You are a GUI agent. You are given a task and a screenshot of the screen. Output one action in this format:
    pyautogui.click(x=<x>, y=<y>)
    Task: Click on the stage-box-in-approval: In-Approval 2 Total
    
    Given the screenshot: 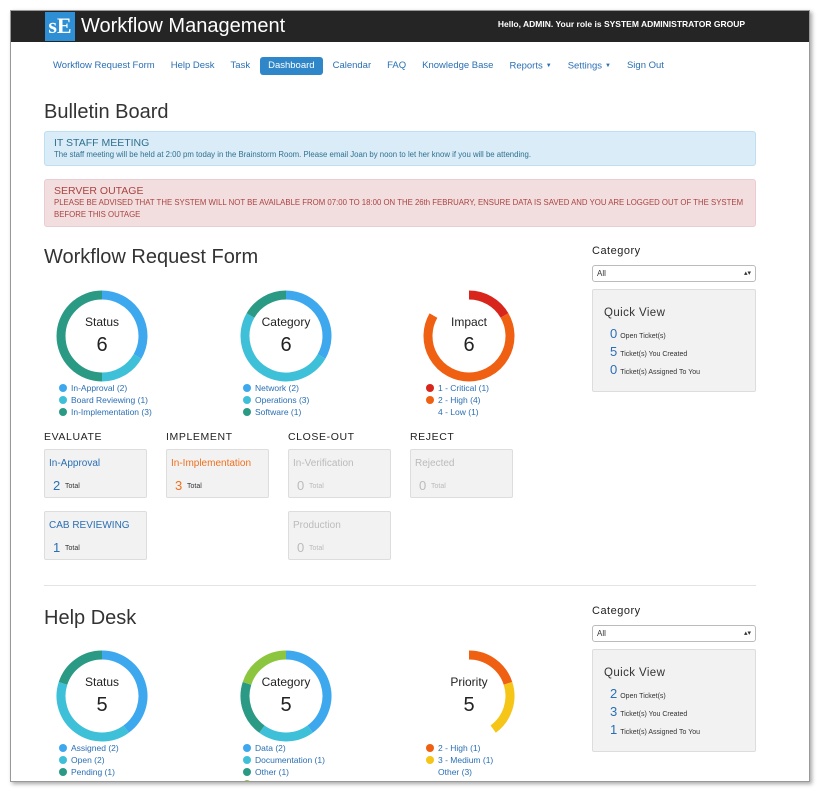 What is the action you would take?
    pyautogui.click(x=95, y=473)
    